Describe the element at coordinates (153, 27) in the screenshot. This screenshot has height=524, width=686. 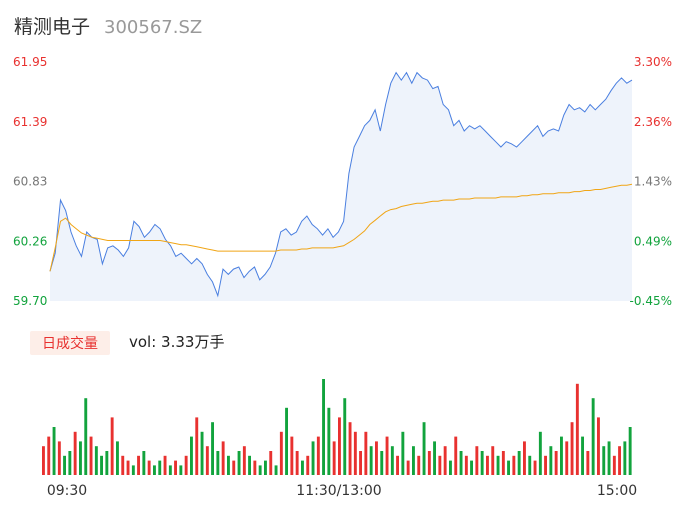
I see `stock-code: 300567.SZ` at that location.